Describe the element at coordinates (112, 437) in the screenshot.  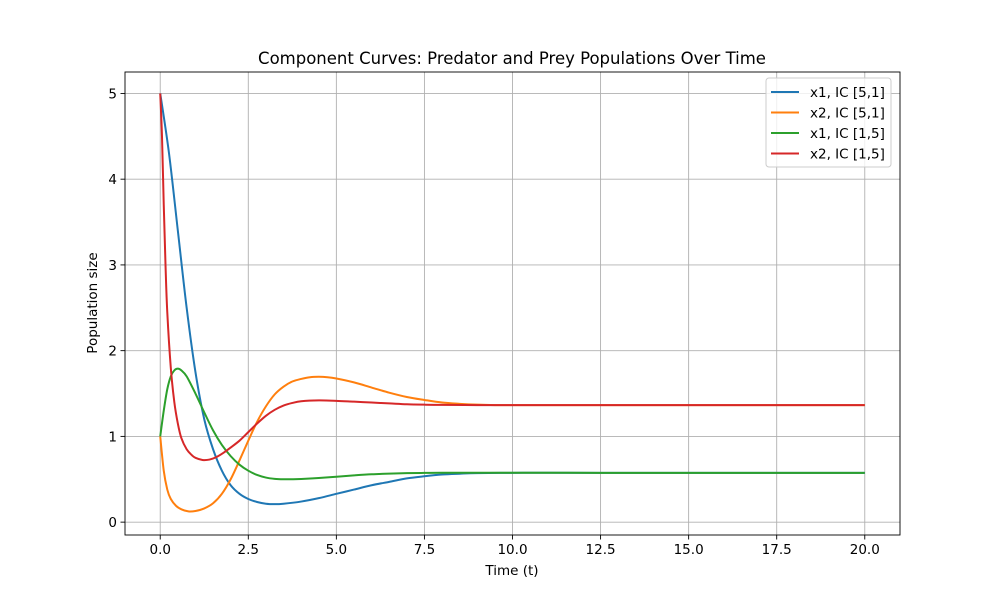
I see `y-tick-label: 1` at that location.